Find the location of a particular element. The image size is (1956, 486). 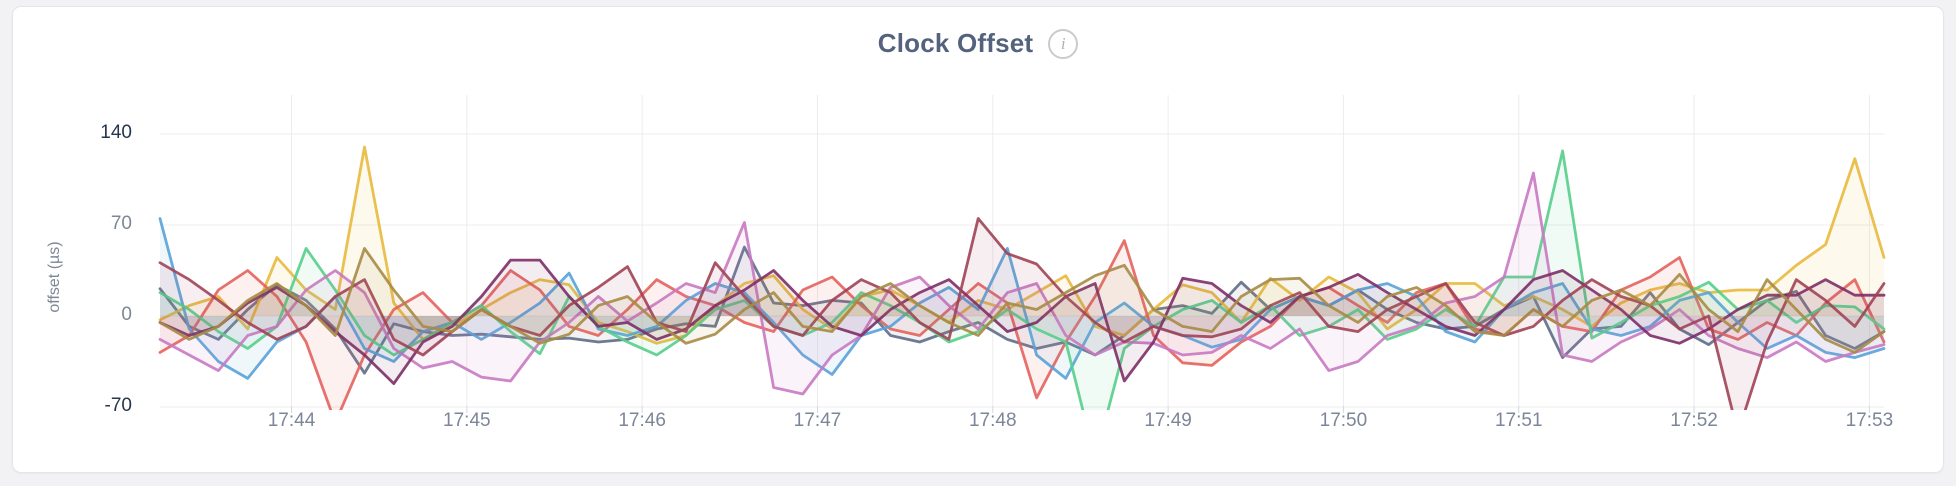

chart-title: Clock Offset is located at coordinates (955, 43).